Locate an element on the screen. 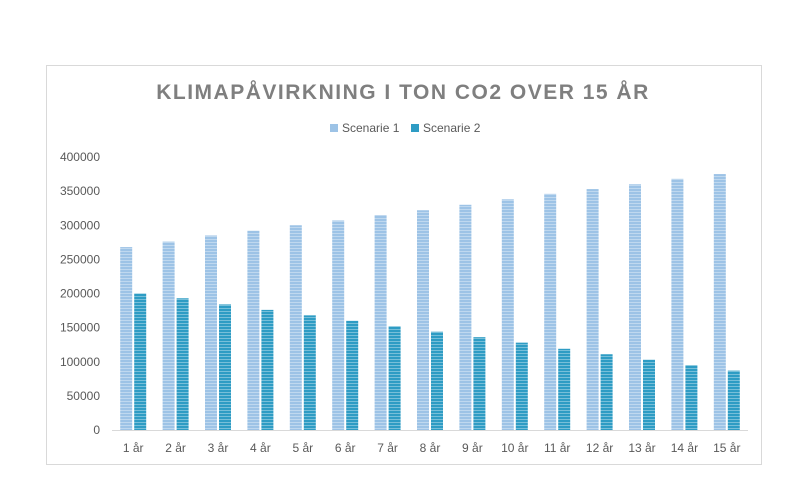 The image size is (804, 503). x-tick-label: 8 år is located at coordinates (430, 448).